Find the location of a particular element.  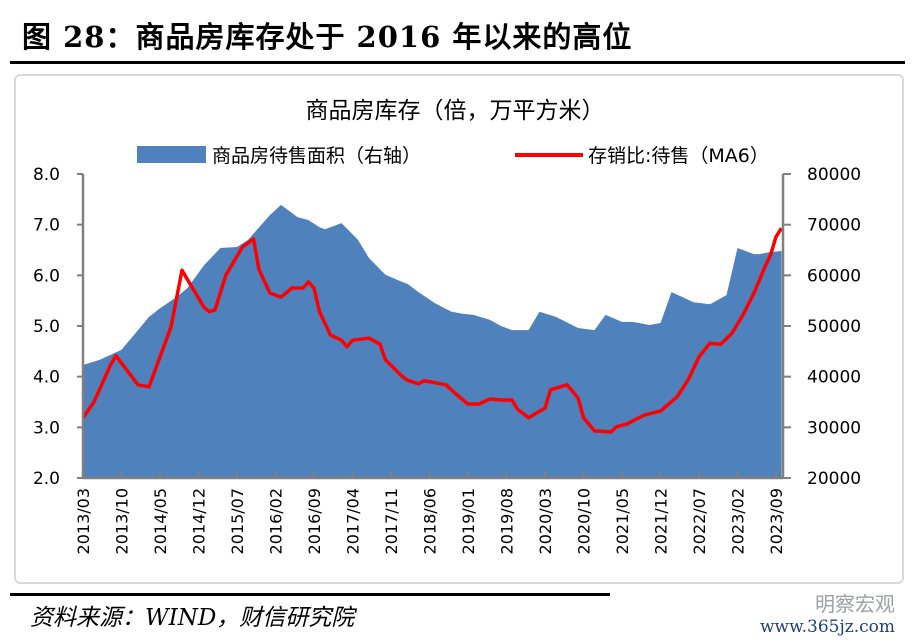

right-axis-tick-label: 40000 is located at coordinates (834, 378).